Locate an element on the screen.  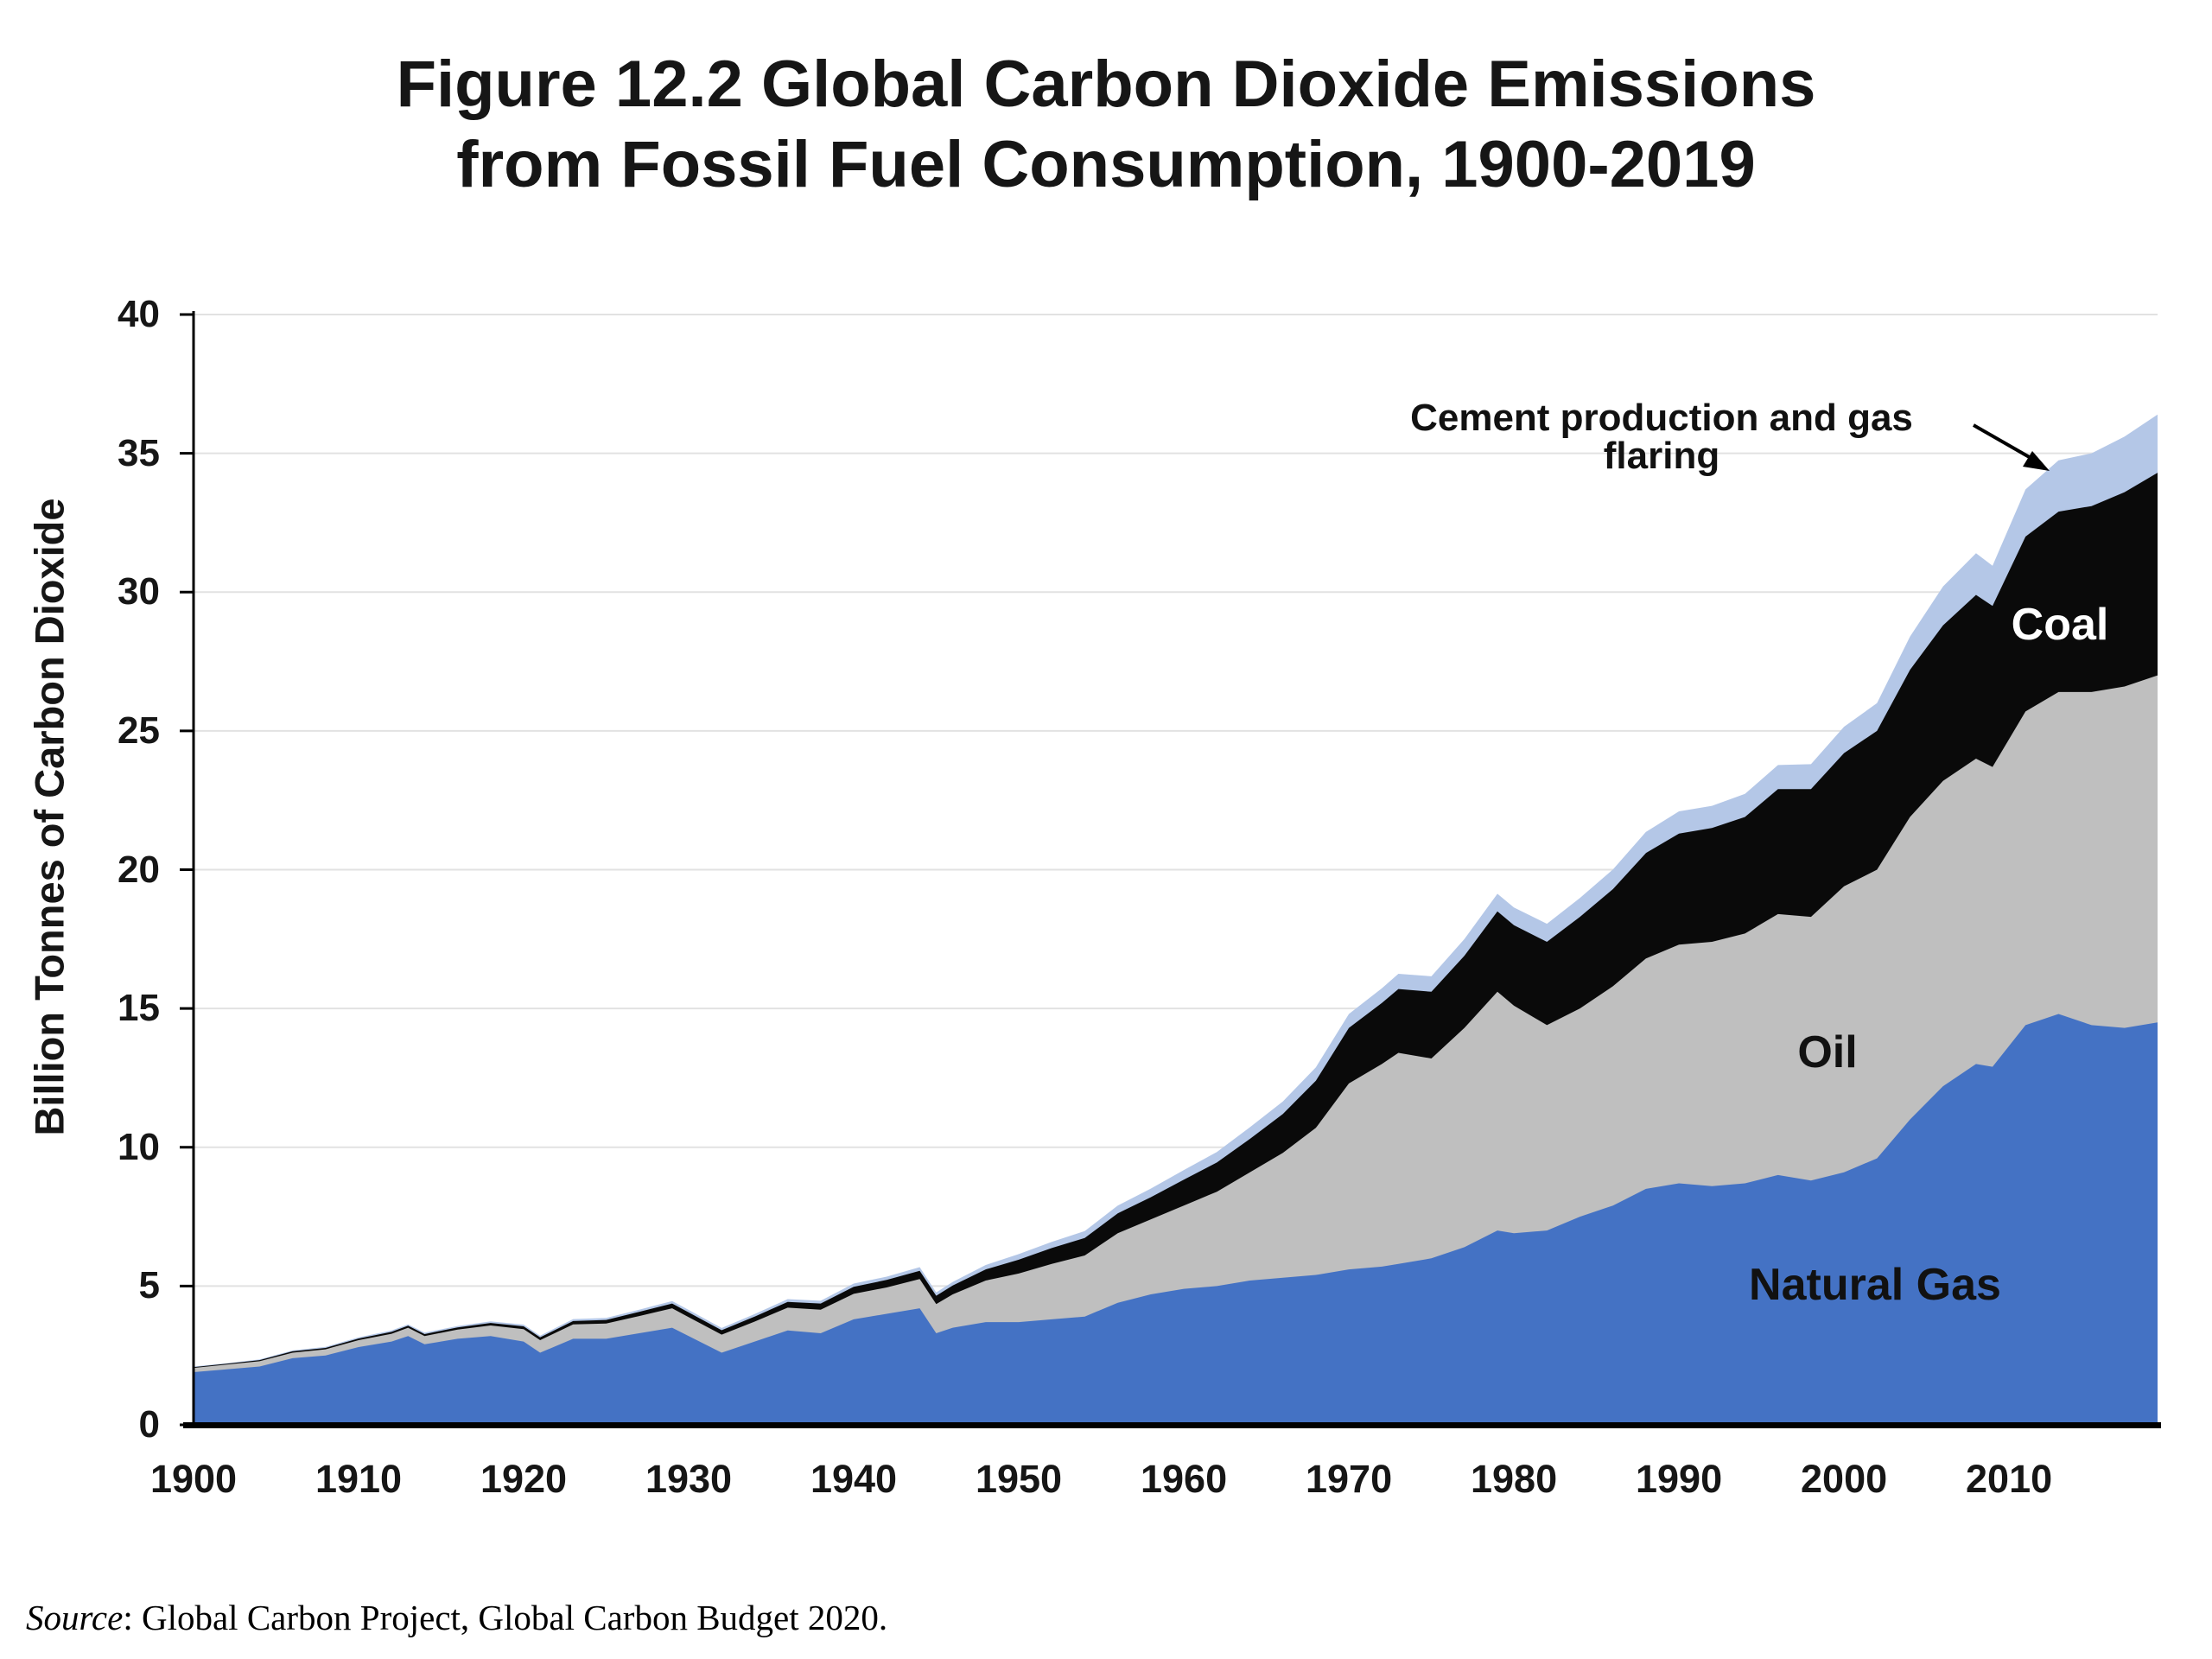
y-axis-tick-label-5: 5 is located at coordinates (149, 1285).